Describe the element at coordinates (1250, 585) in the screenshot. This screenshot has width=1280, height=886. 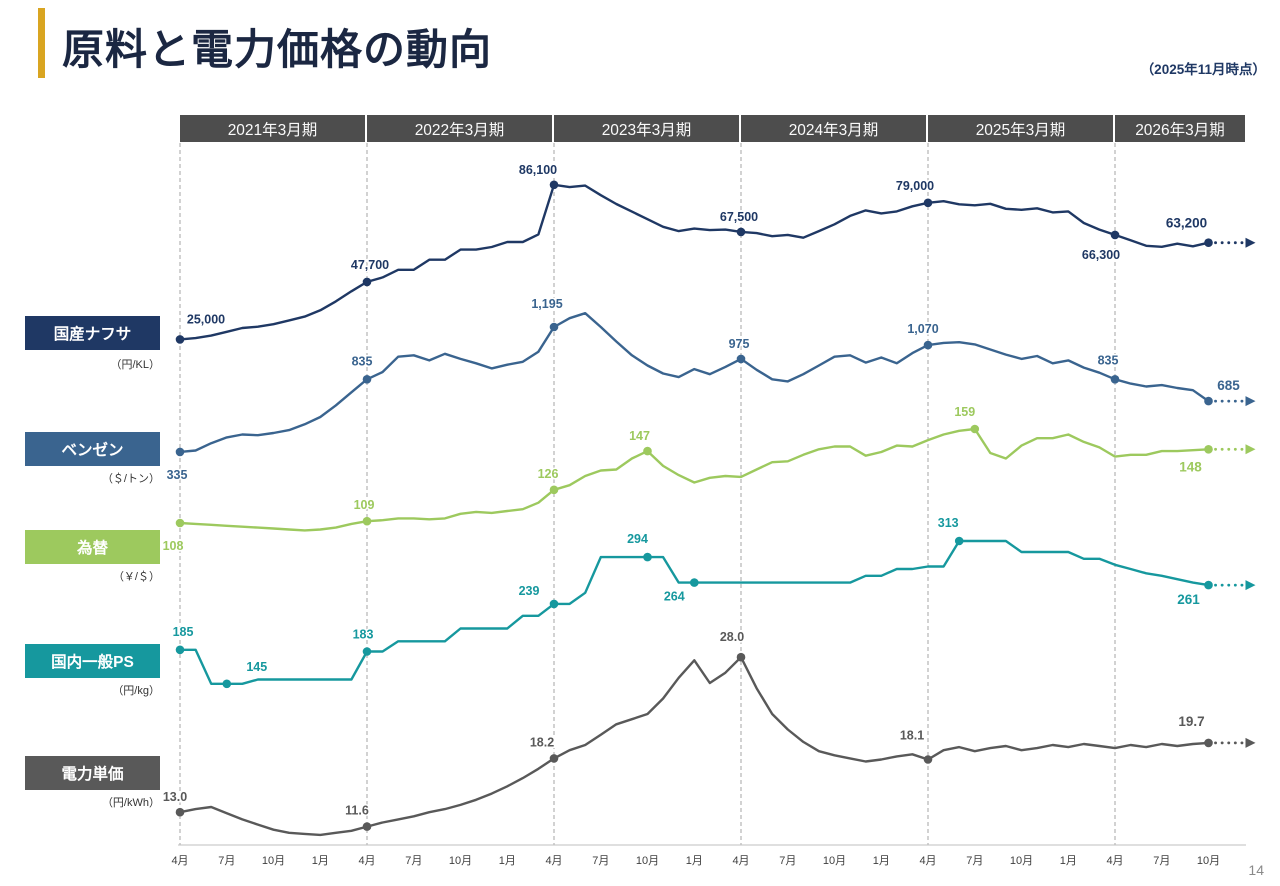
I see `ps-forecast-arrow` at that location.